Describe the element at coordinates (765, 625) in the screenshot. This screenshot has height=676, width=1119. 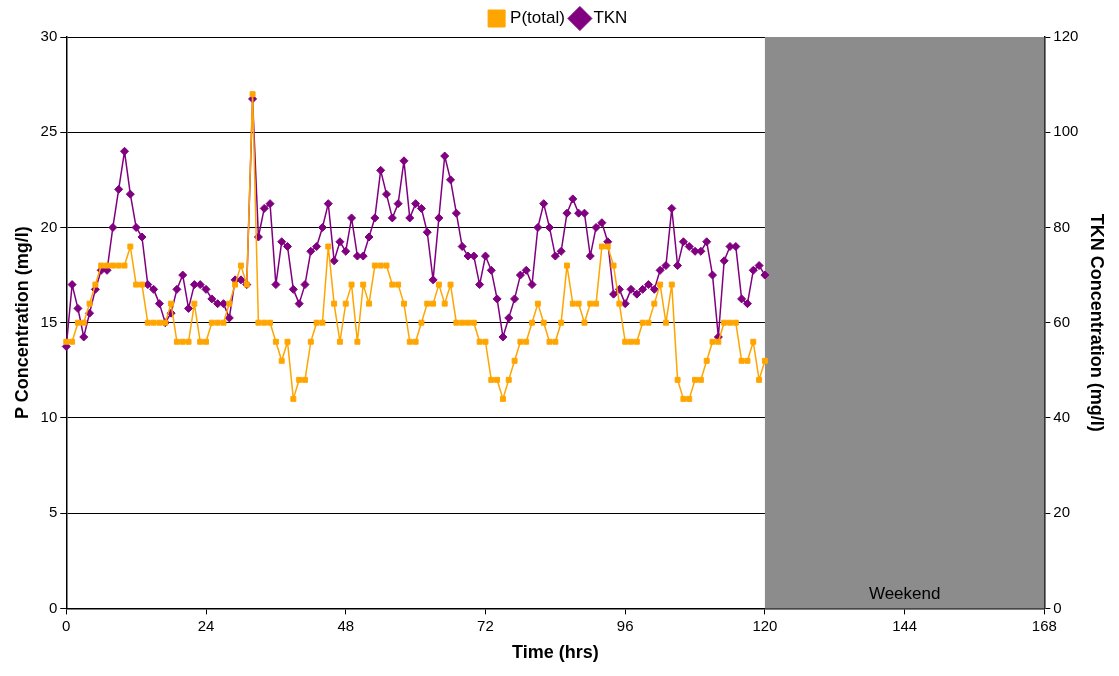
I see `x-tick-label: 120` at that location.